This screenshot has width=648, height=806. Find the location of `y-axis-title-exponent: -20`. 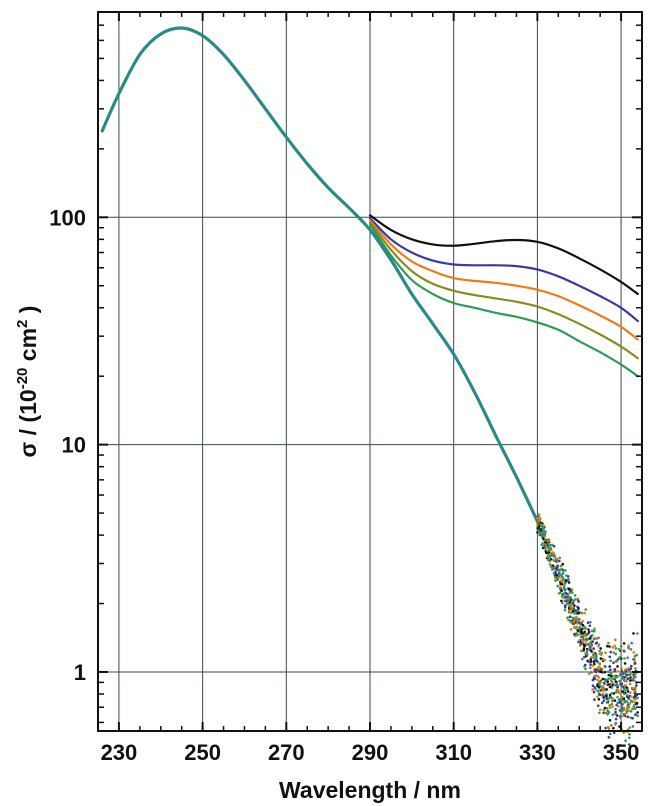

y-axis-title-exponent: -20 is located at coordinates (22, 379).